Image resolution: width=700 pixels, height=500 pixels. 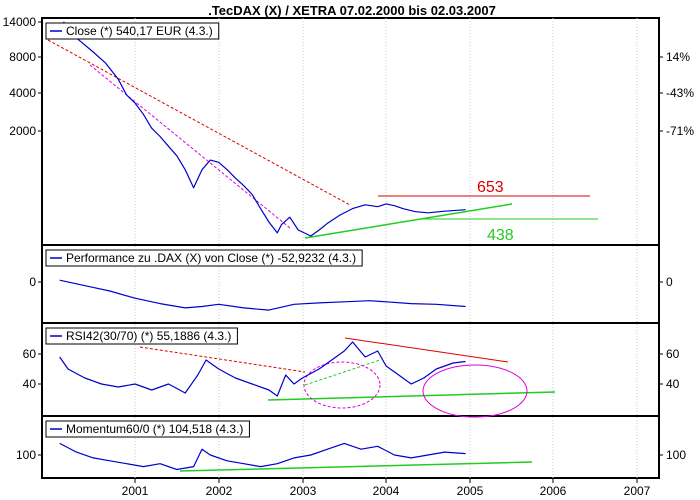 What do you see at coordinates (222, 359) in the screenshot?
I see `rsi-red-dashed-downtrend` at bounding box center [222, 359].